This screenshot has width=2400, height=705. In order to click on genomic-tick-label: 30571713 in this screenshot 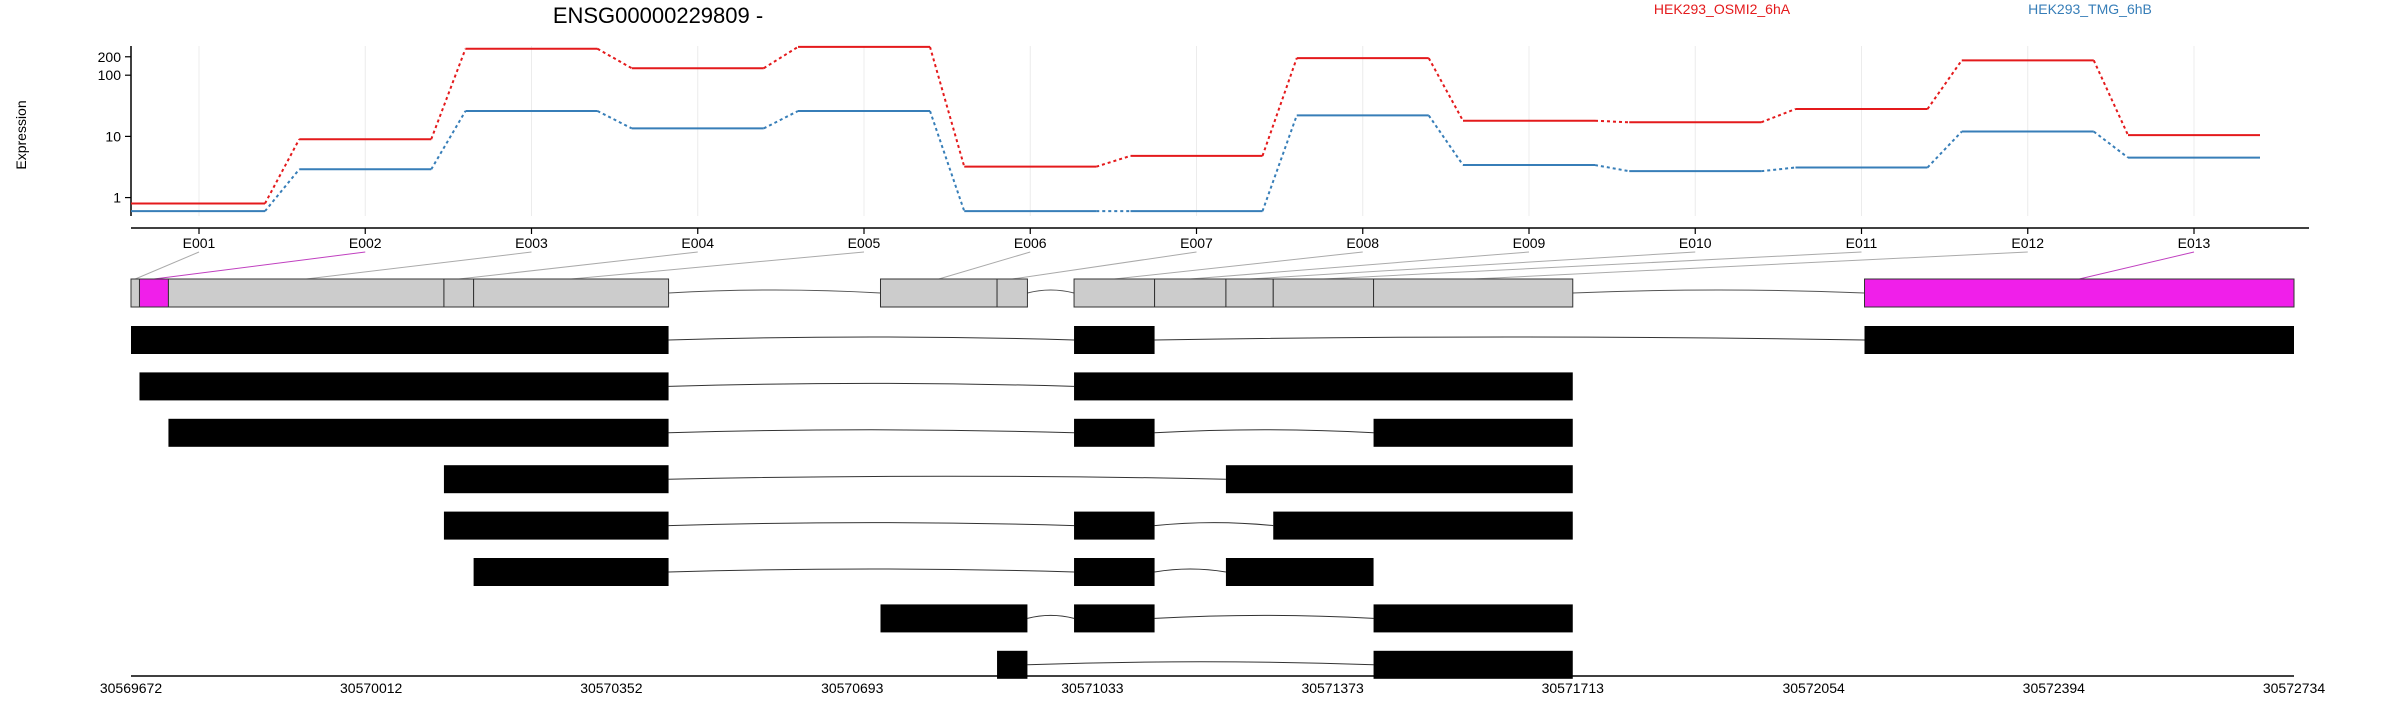, I will do `click(1573, 688)`.